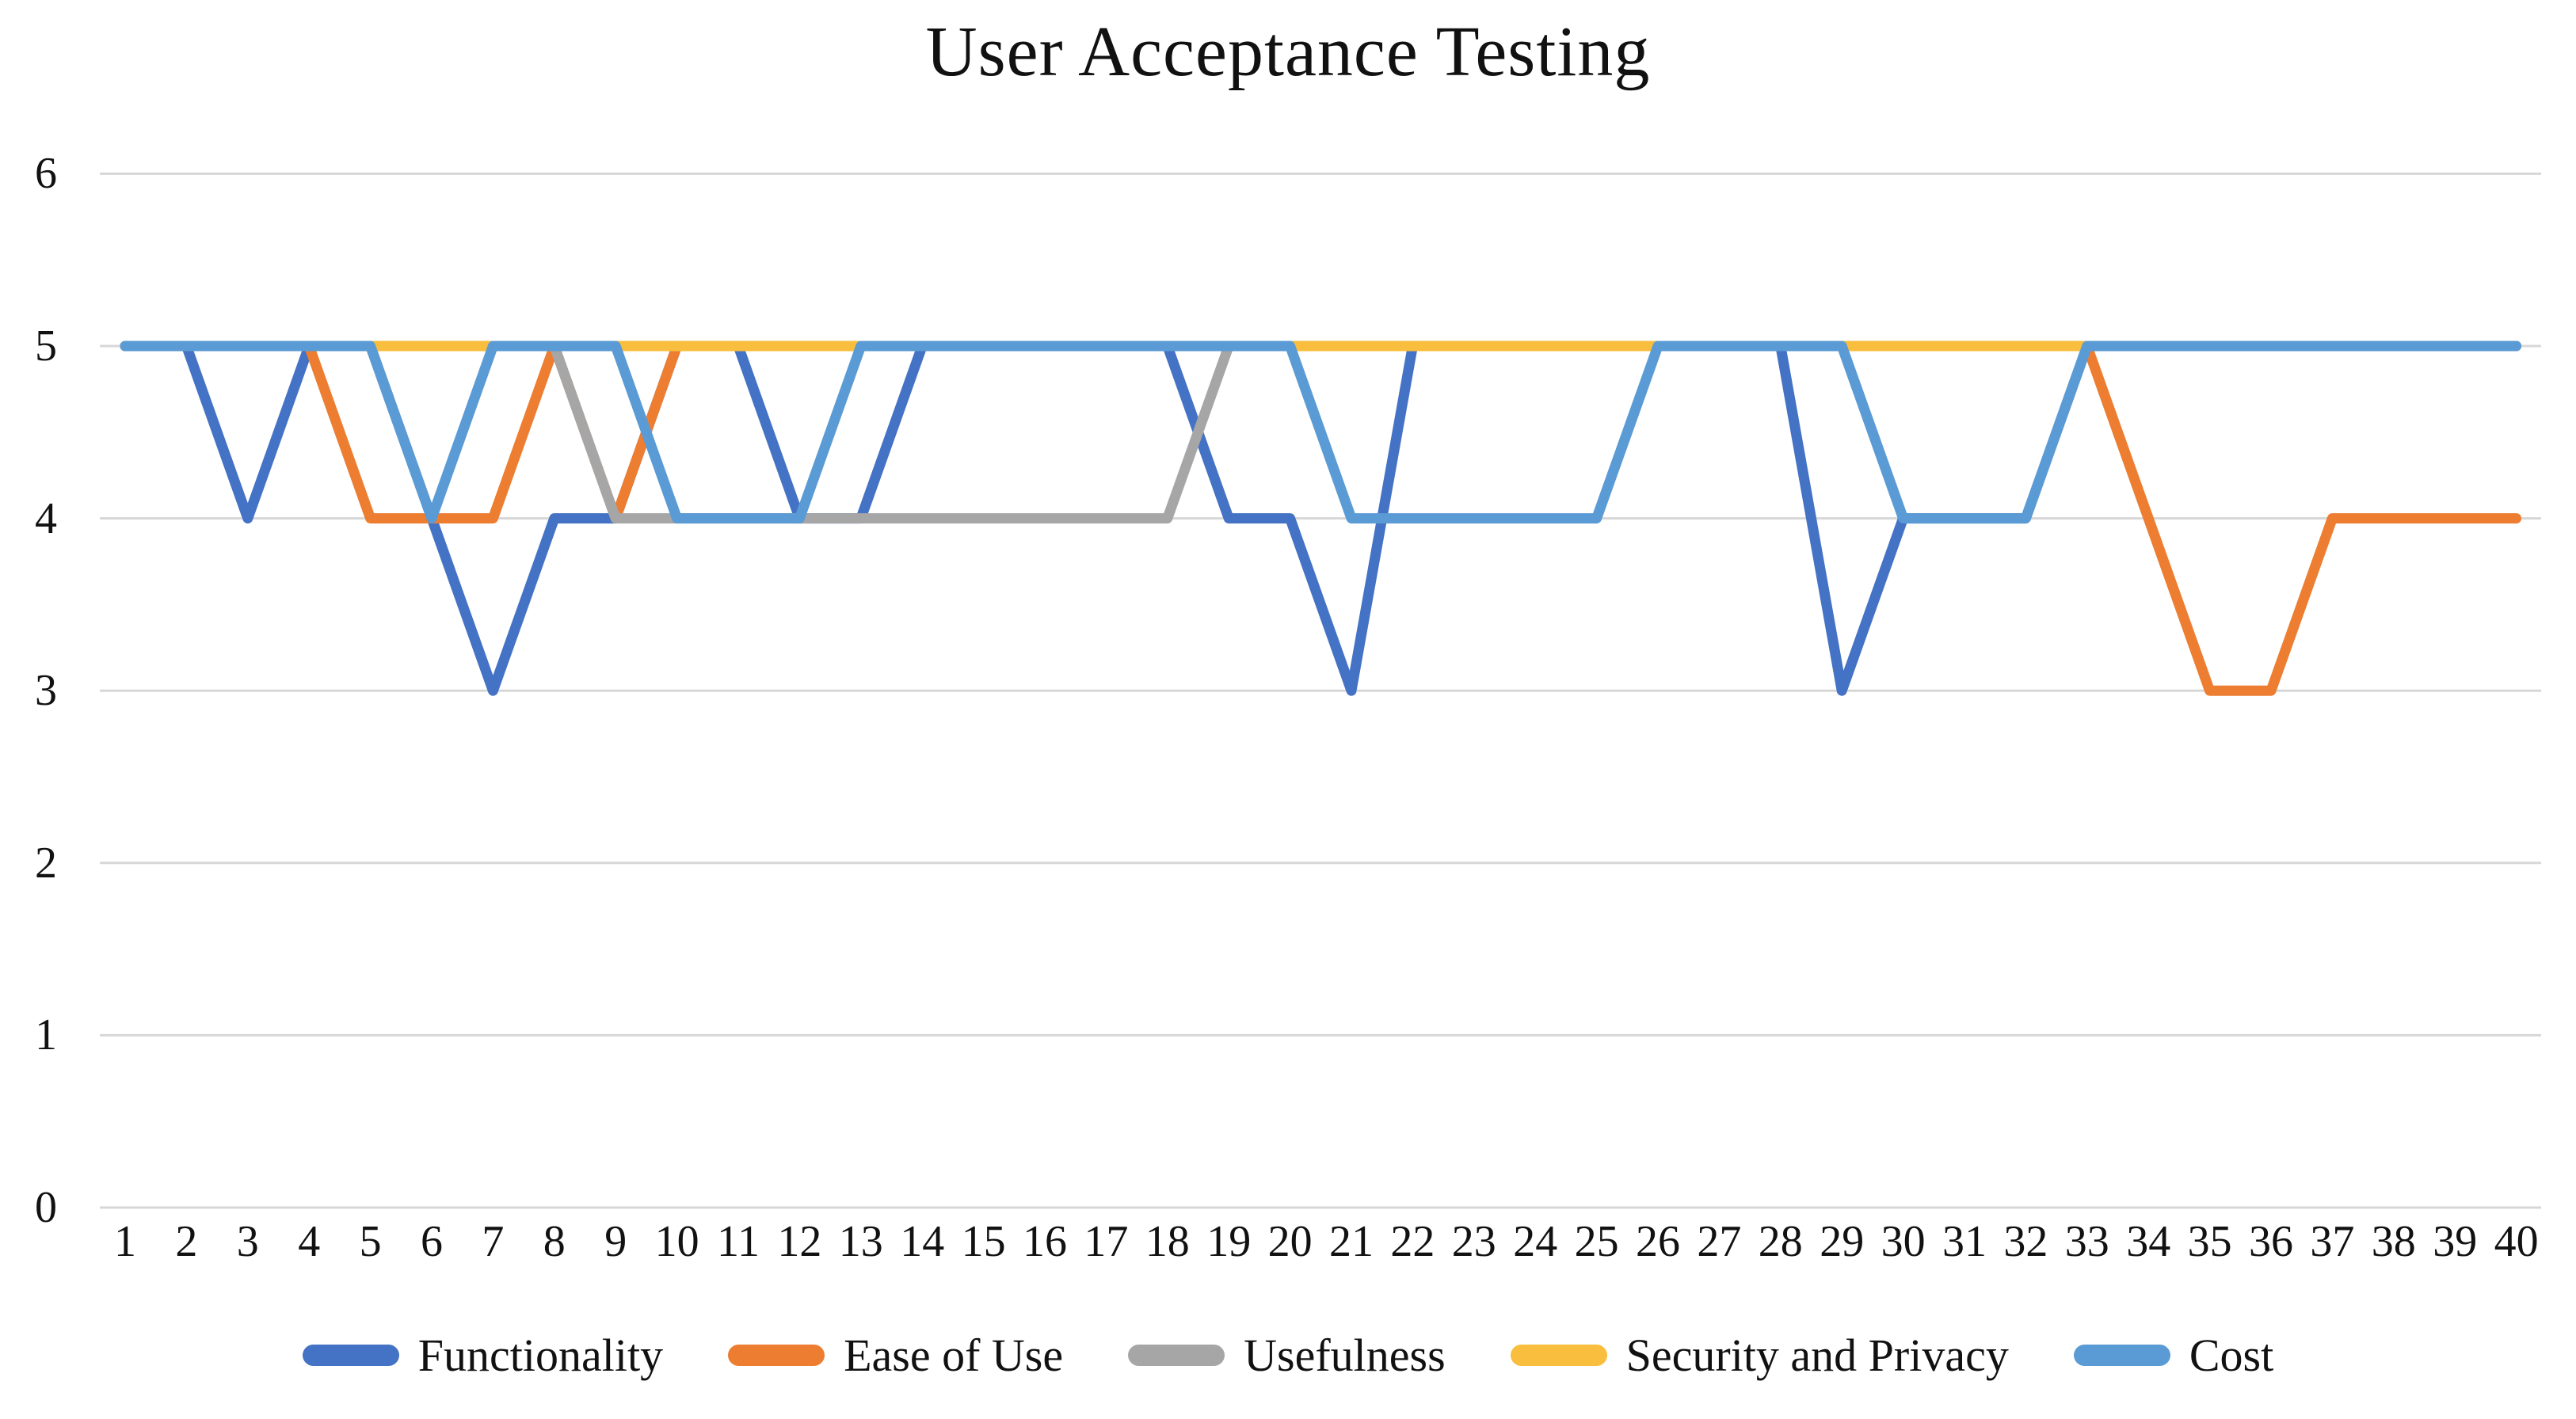 Image resolution: width=2576 pixels, height=1419 pixels. What do you see at coordinates (1168, 1241) in the screenshot?
I see `x-tick-label: 18` at bounding box center [1168, 1241].